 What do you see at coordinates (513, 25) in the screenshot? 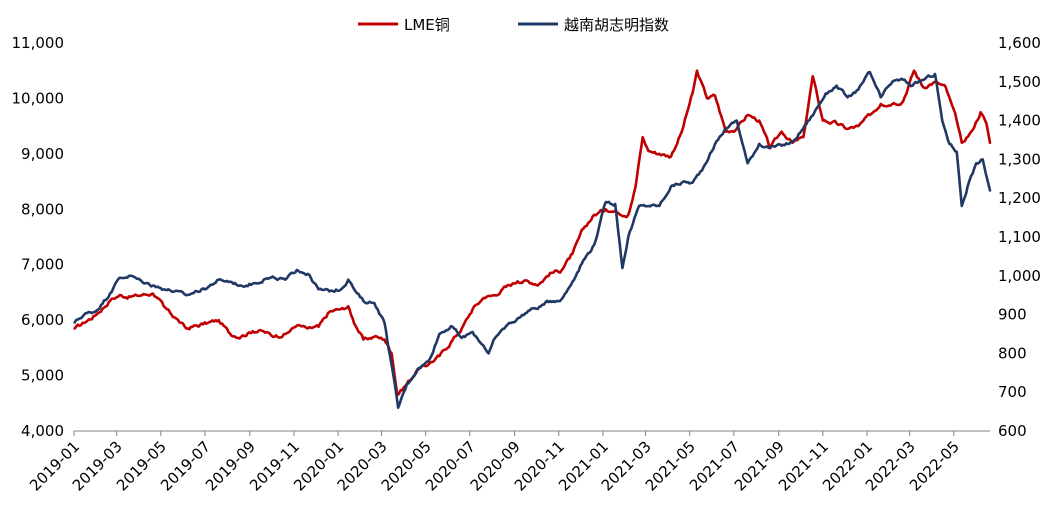
I see `legend: LME铜 越南胡志明指数` at bounding box center [513, 25].